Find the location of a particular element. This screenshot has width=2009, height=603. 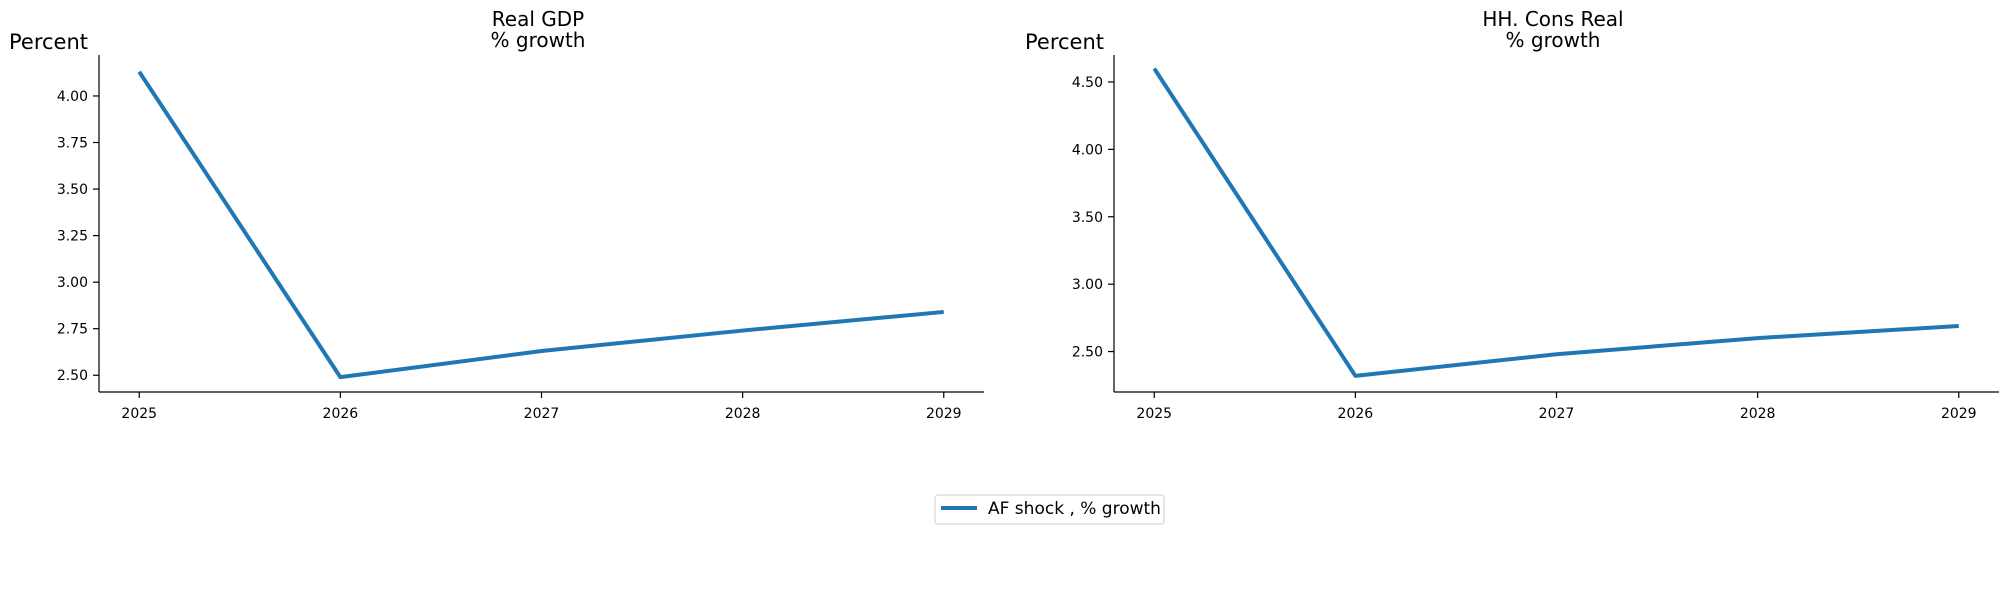

legend-label: AF shock , % growth is located at coordinates (1074, 509).